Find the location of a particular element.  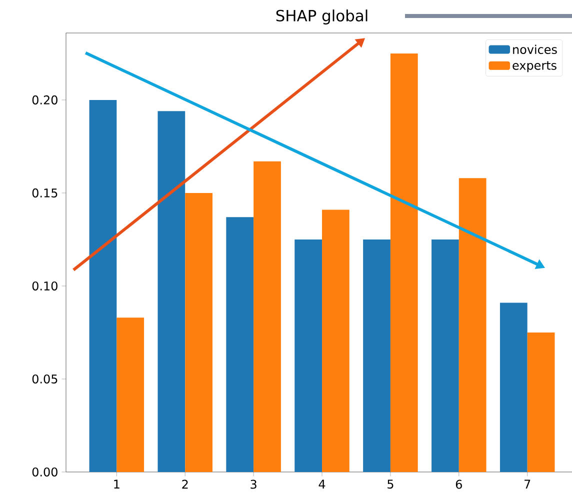

x-tick-label: 1 is located at coordinates (117, 484).